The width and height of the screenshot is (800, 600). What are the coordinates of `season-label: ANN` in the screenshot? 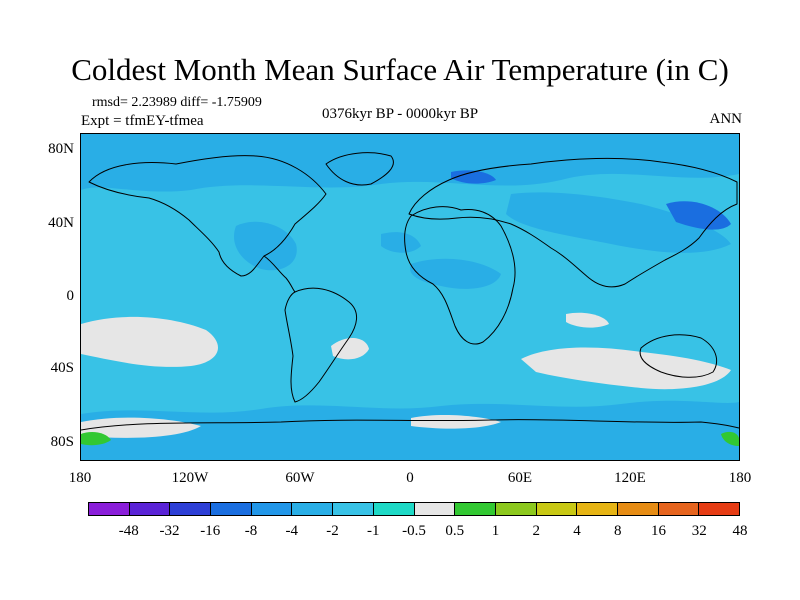 It's located at (726, 119).